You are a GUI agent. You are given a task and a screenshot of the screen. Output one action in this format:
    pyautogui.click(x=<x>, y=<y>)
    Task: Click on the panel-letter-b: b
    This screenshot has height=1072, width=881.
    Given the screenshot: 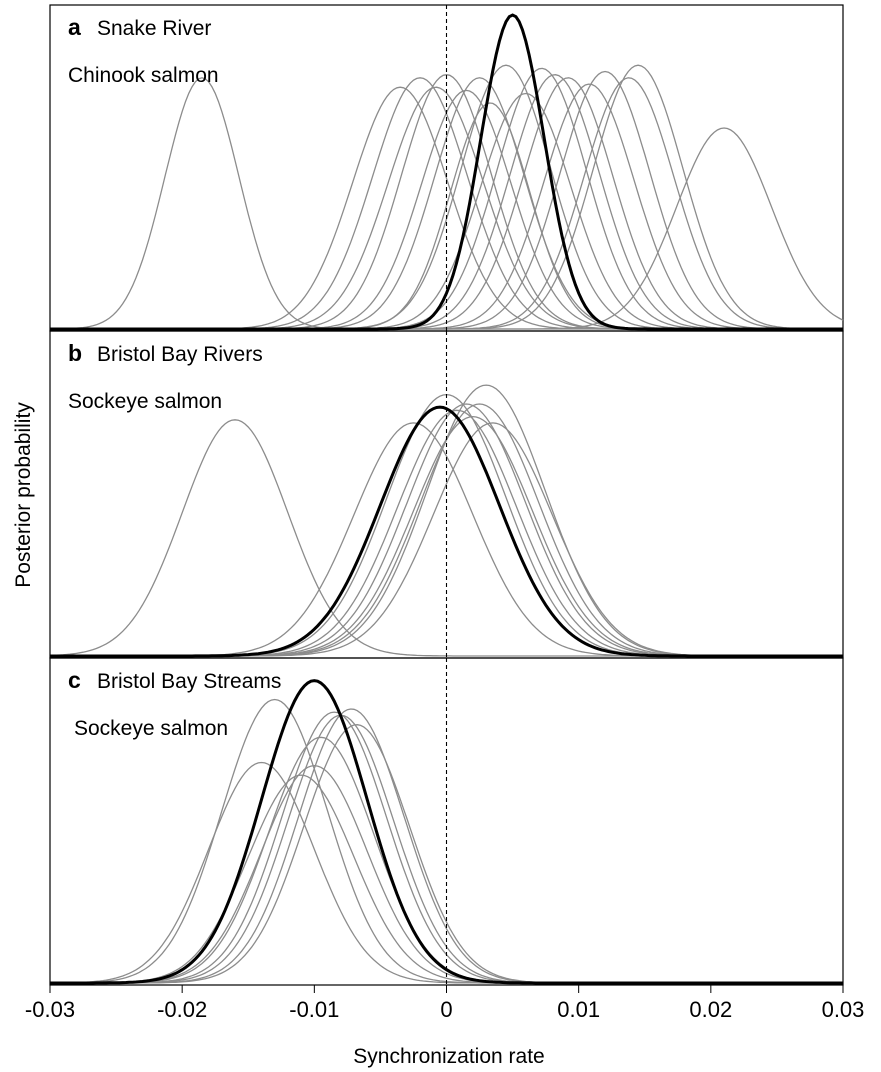 What is the action you would take?
    pyautogui.click(x=75, y=353)
    